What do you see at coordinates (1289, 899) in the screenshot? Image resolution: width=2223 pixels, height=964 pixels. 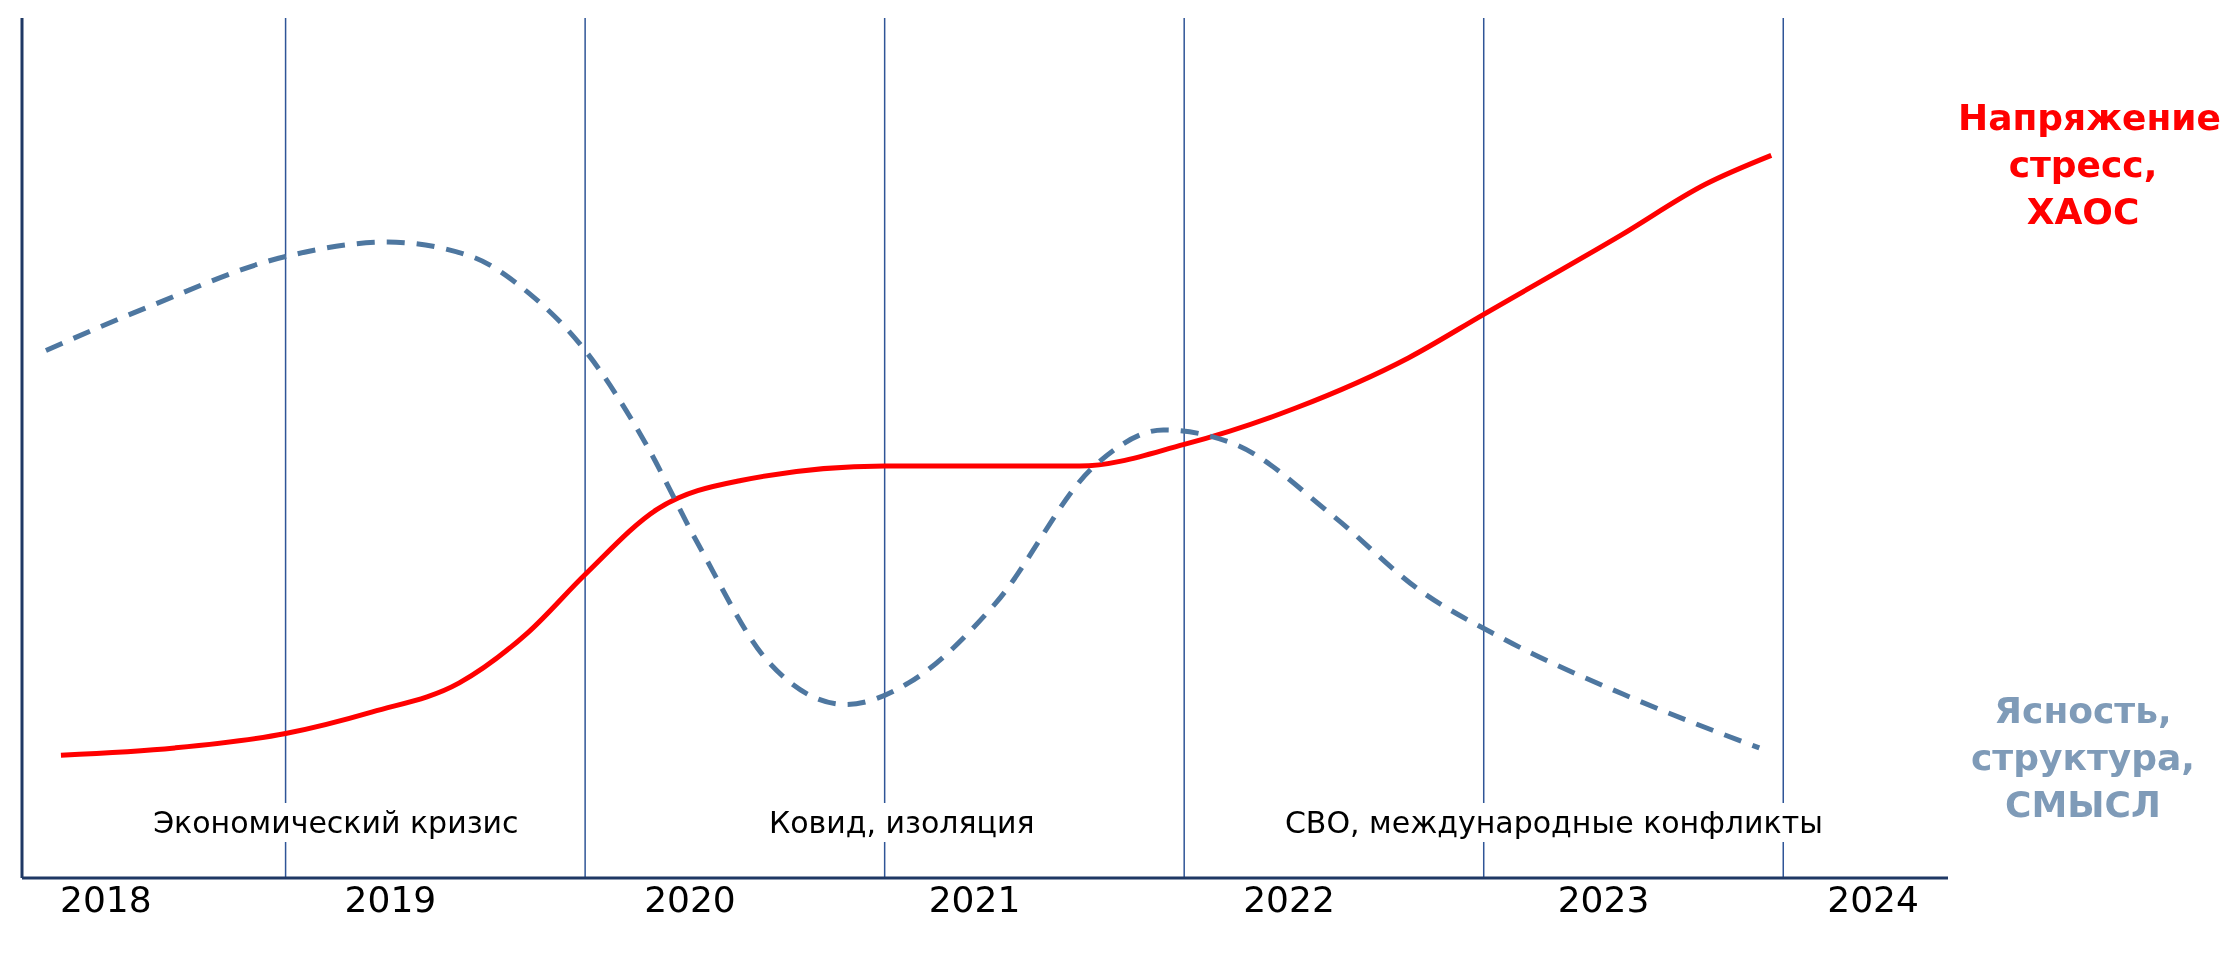 I see `x-tick-label: 2022` at bounding box center [1289, 899].